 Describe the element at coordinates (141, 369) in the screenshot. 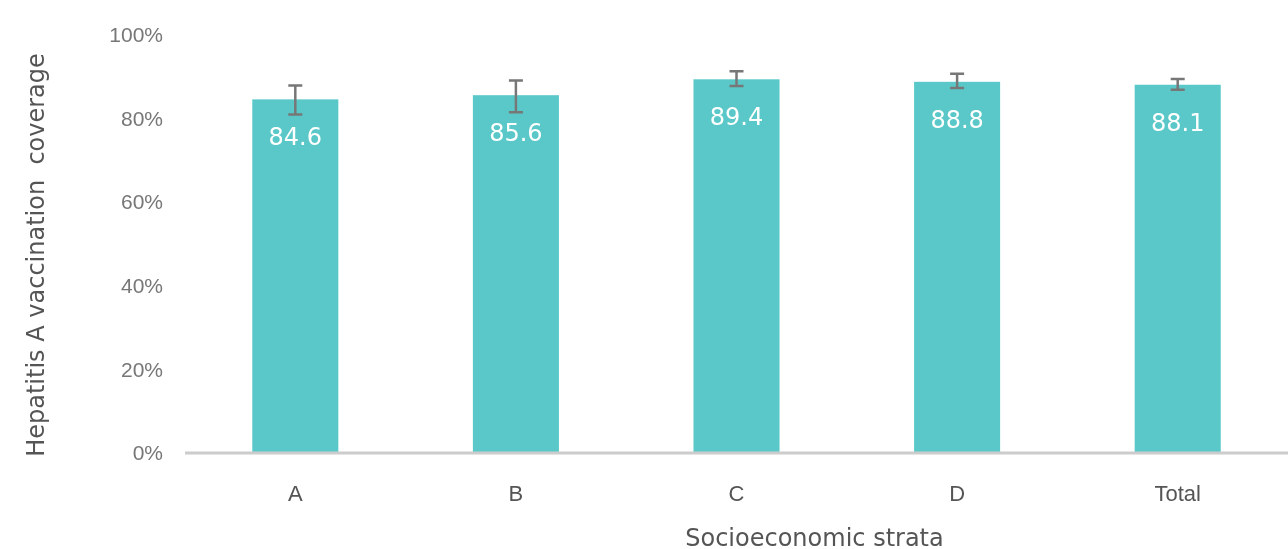

I see `y-tick-label: 20%` at that location.